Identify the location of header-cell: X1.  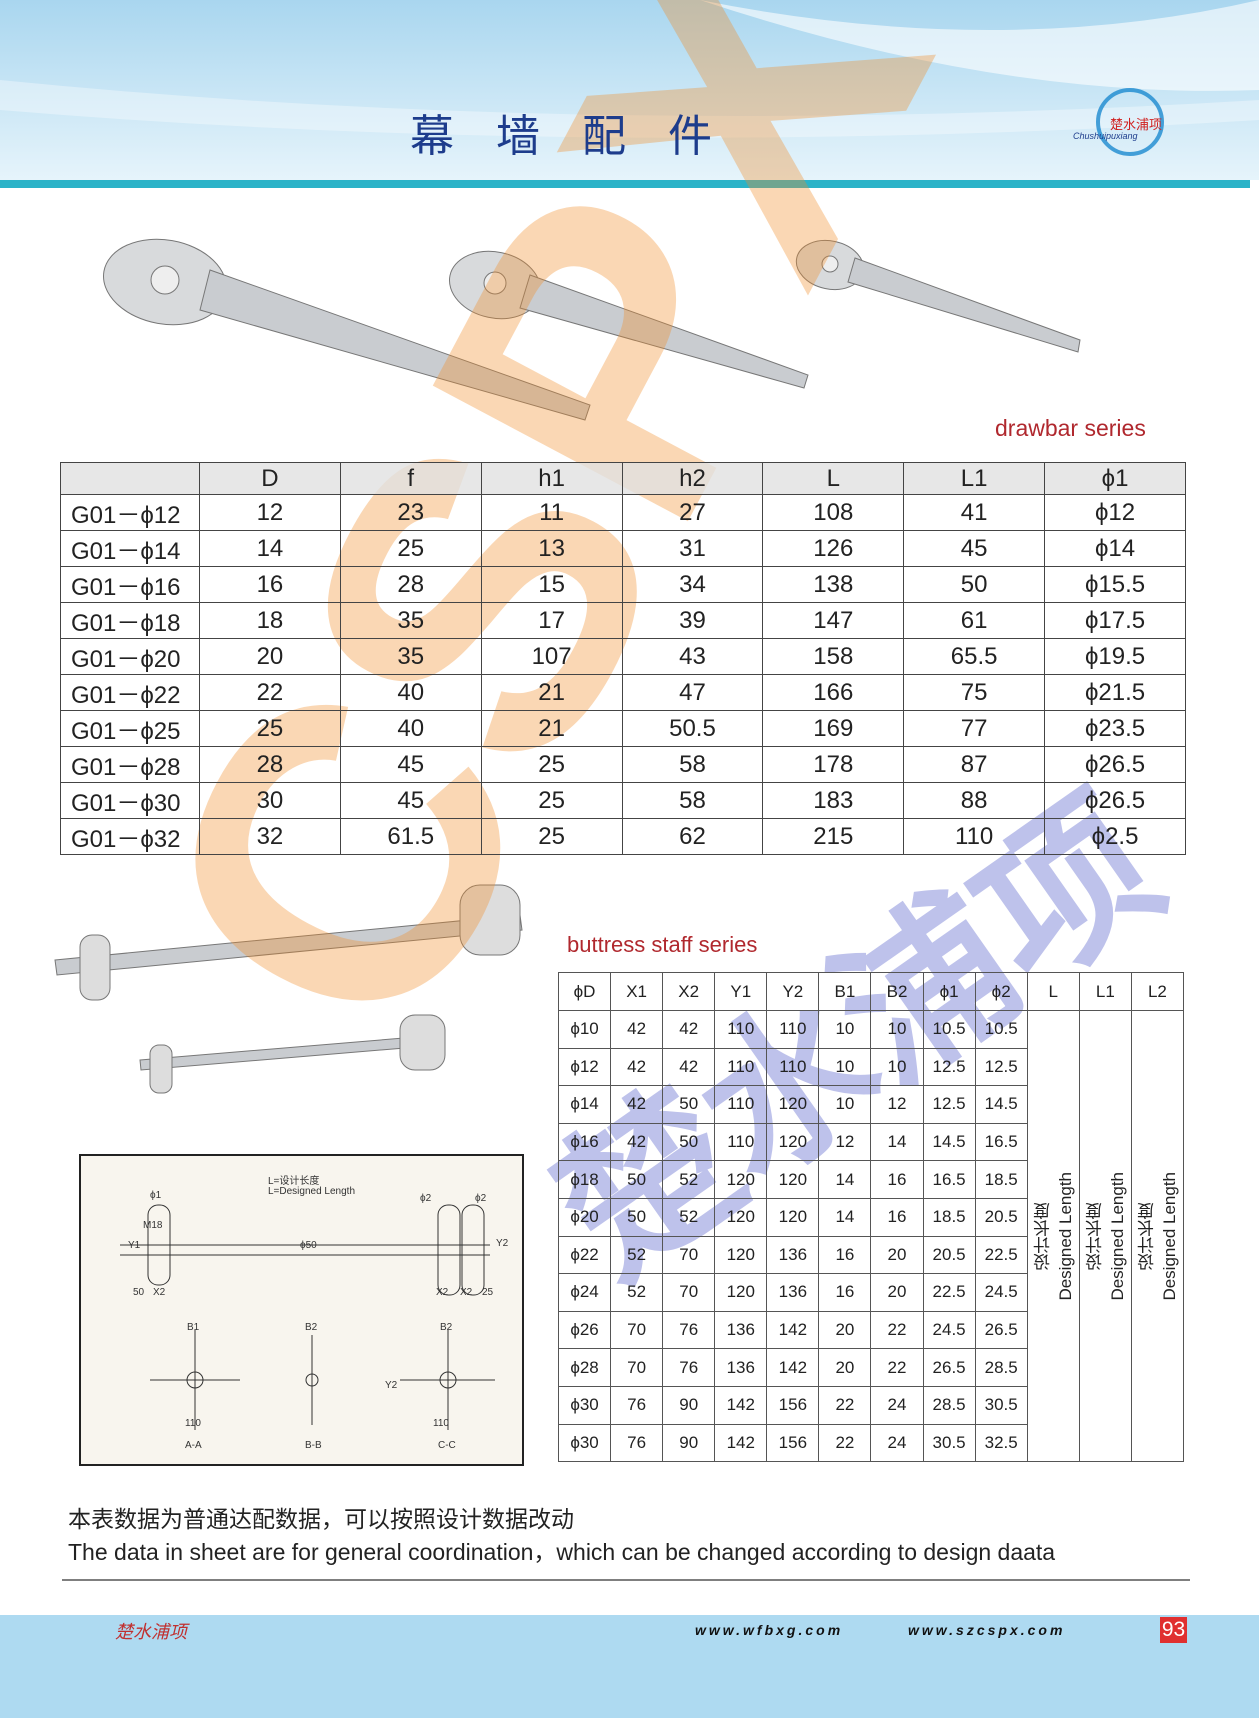
(637, 991).